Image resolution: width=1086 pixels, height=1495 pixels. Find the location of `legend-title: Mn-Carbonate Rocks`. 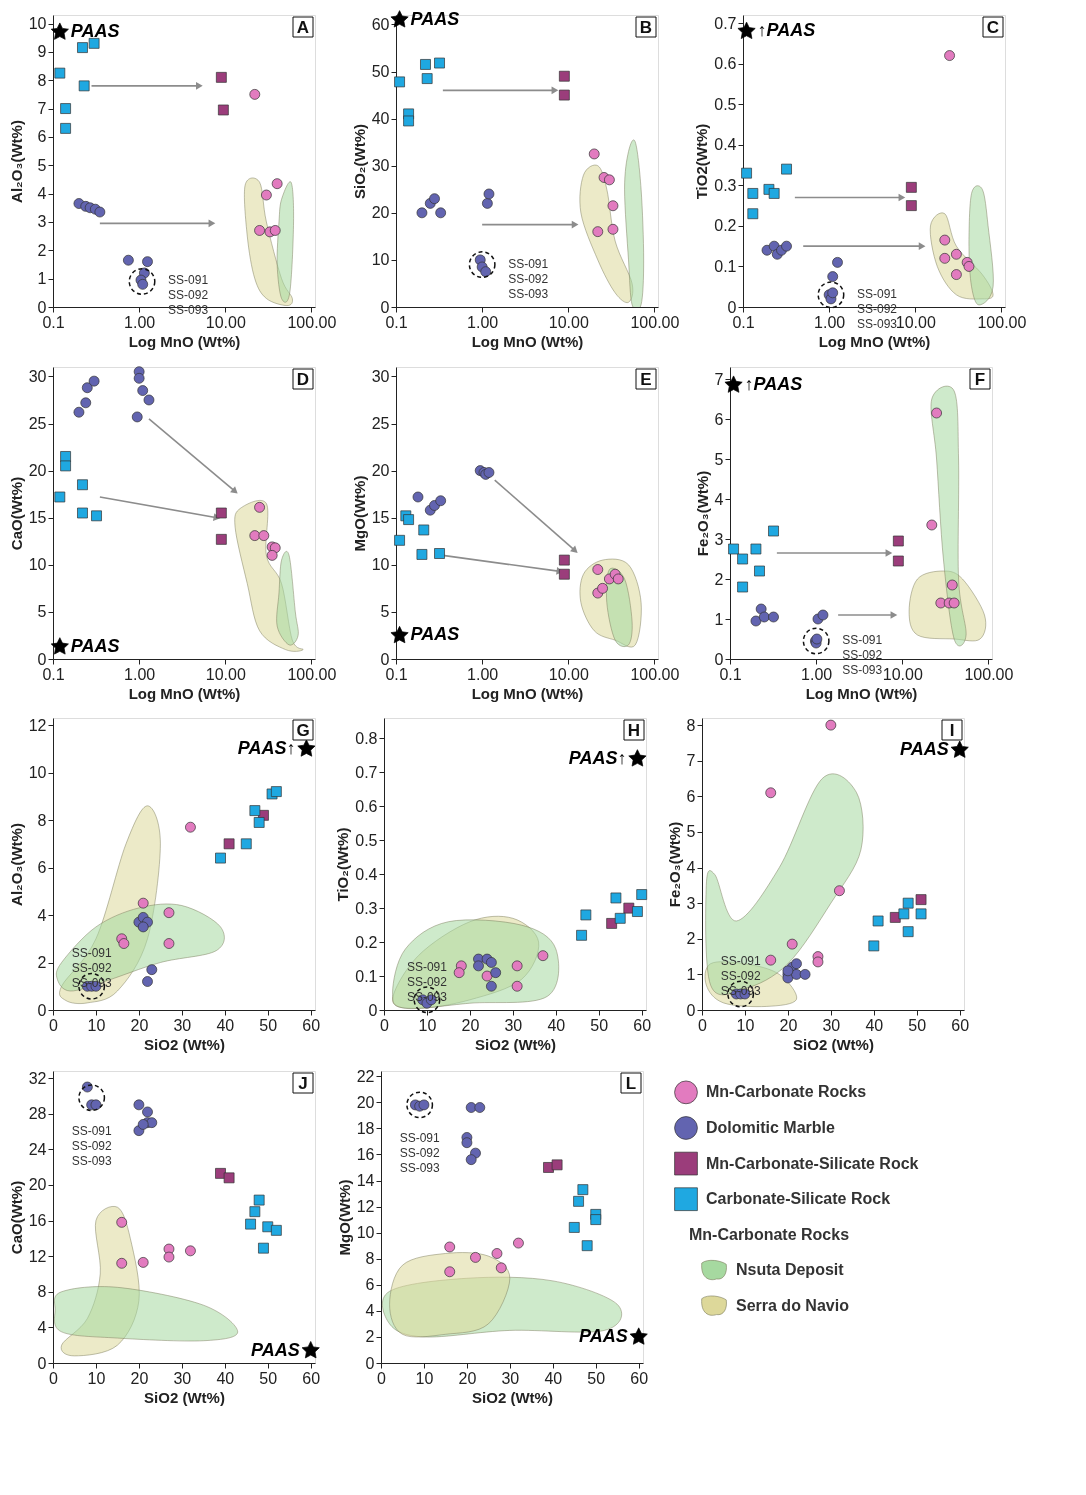

legend-title: Mn-Carbonate Rocks is located at coordinates (769, 1234).